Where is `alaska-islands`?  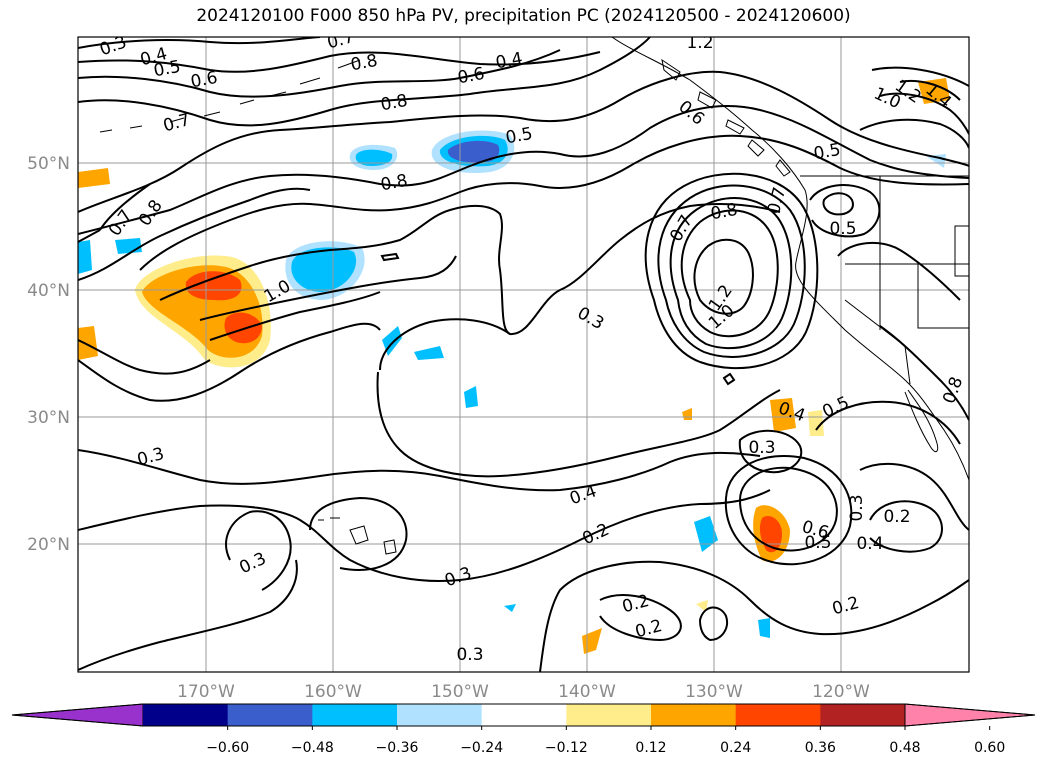 alaska-islands is located at coordinates (726, 117).